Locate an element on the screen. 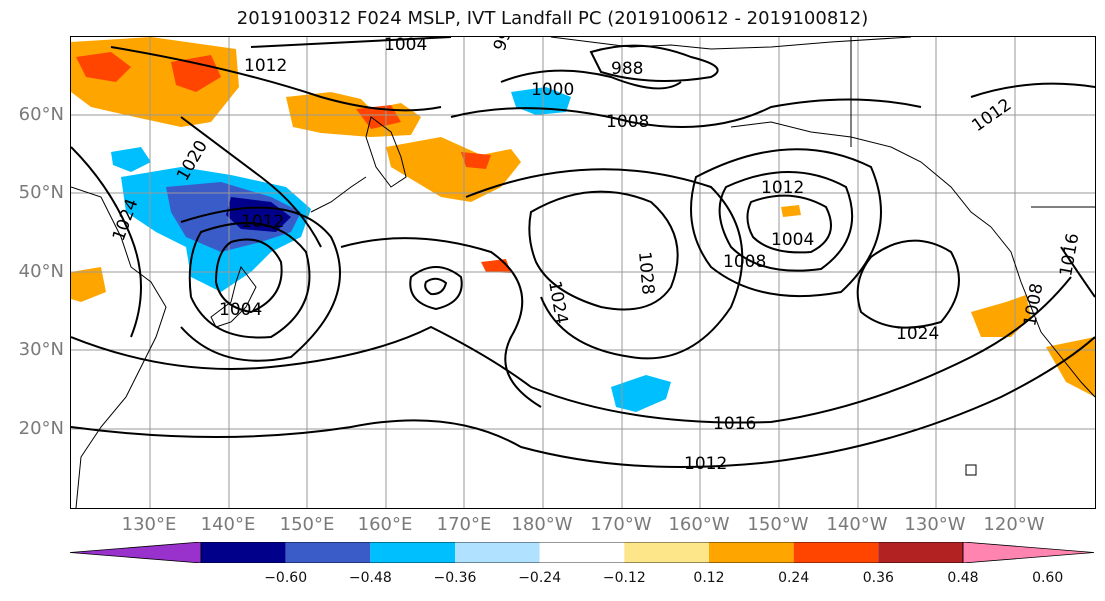 Image resolution: width=1105 pixels, height=601 pixels. colorbar-tick-label: 0.60 is located at coordinates (1048, 578).